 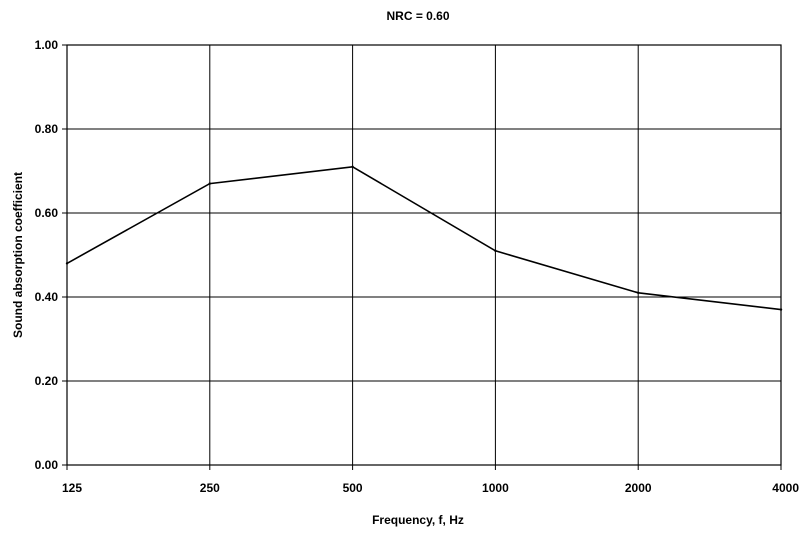 I want to click on y-axis-ticks: 0.00 0.20 0.40 0.60 0.80 1.00, so click(x=51, y=255).